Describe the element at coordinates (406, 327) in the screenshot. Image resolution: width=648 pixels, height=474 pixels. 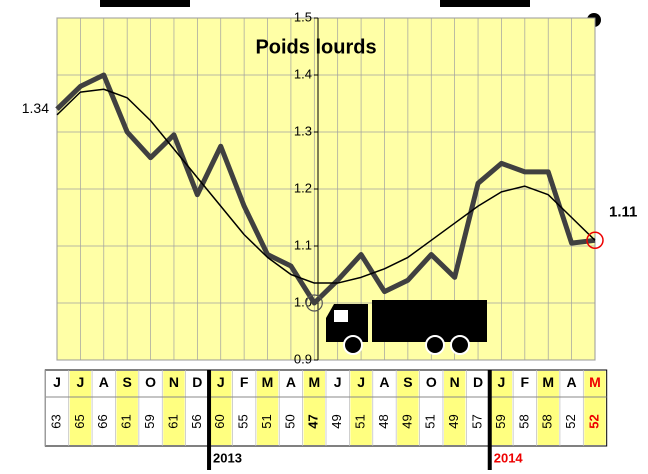
I see `truck-icon` at that location.